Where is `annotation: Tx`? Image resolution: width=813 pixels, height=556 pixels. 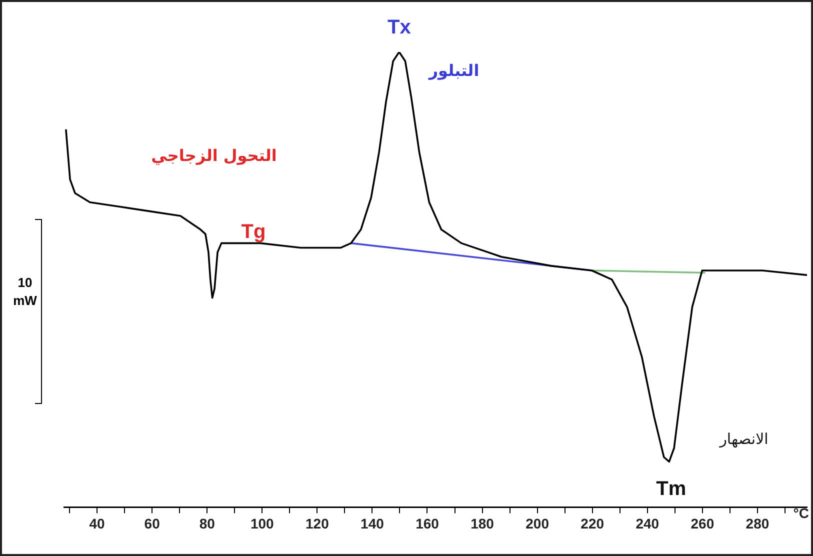
annotation: Tx is located at coordinates (399, 27).